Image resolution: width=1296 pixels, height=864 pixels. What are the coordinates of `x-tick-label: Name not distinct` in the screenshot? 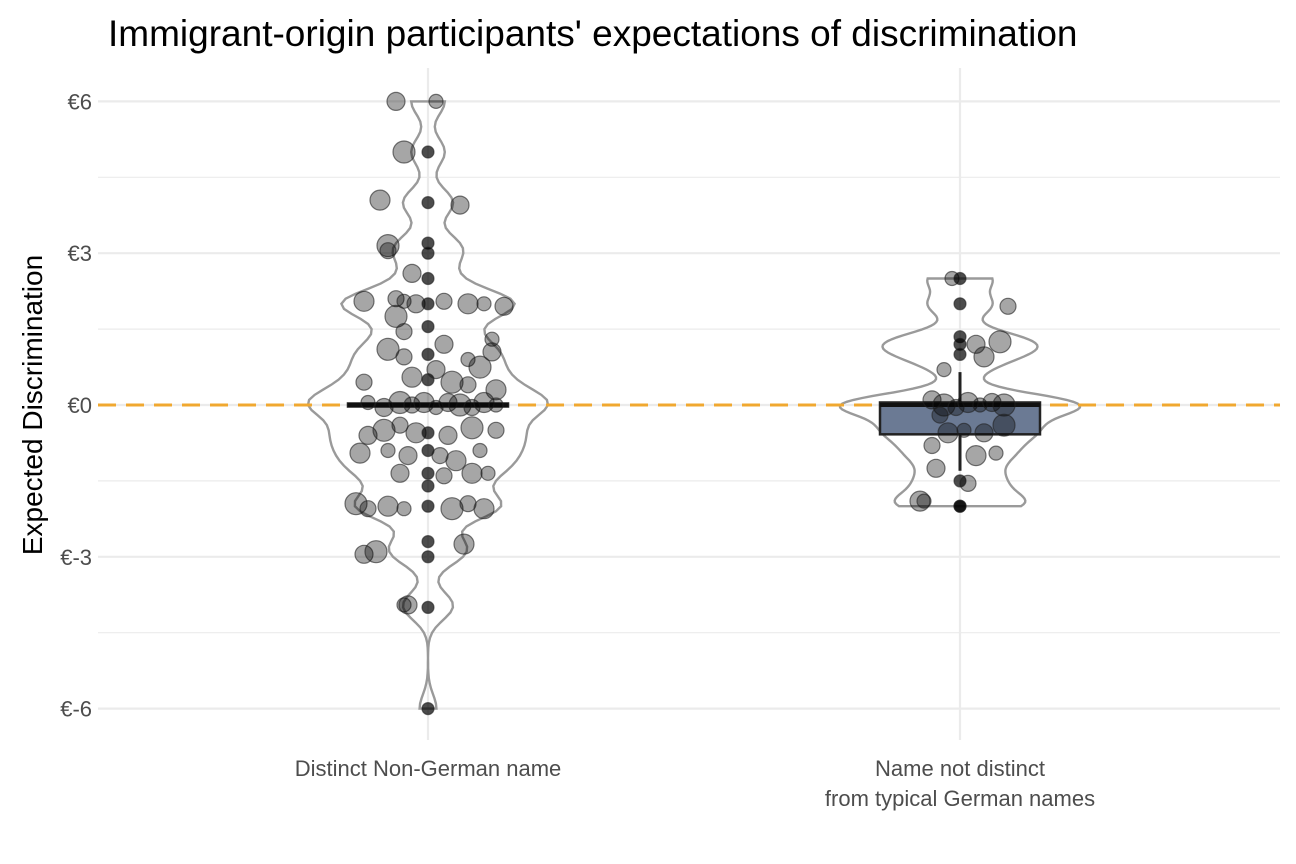 It's located at (960, 768).